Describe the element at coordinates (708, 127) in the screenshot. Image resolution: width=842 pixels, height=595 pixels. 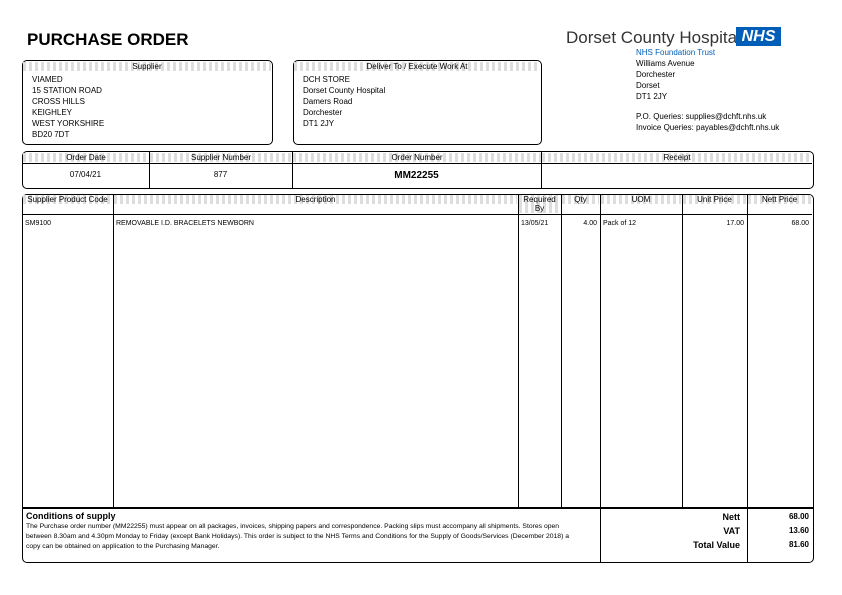
I see `query-line: Invoice Queries: payables@dchft.nhs.uk` at that location.